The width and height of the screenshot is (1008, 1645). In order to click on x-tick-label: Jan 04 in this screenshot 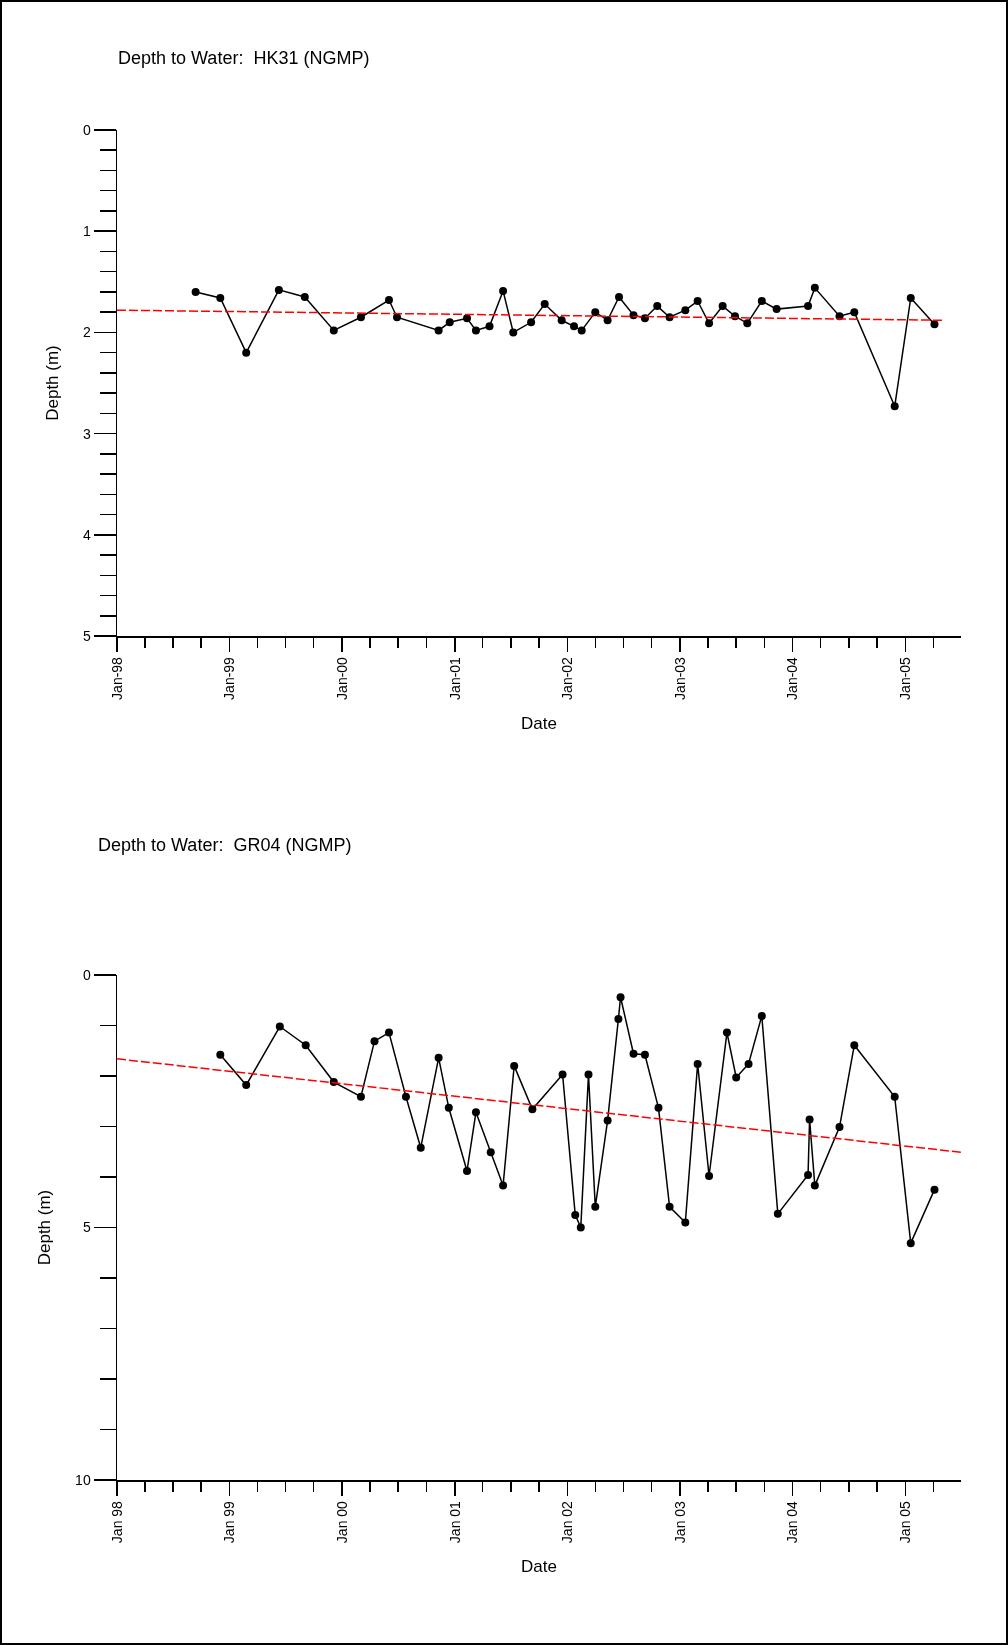, I will do `click(792, 1522)`.